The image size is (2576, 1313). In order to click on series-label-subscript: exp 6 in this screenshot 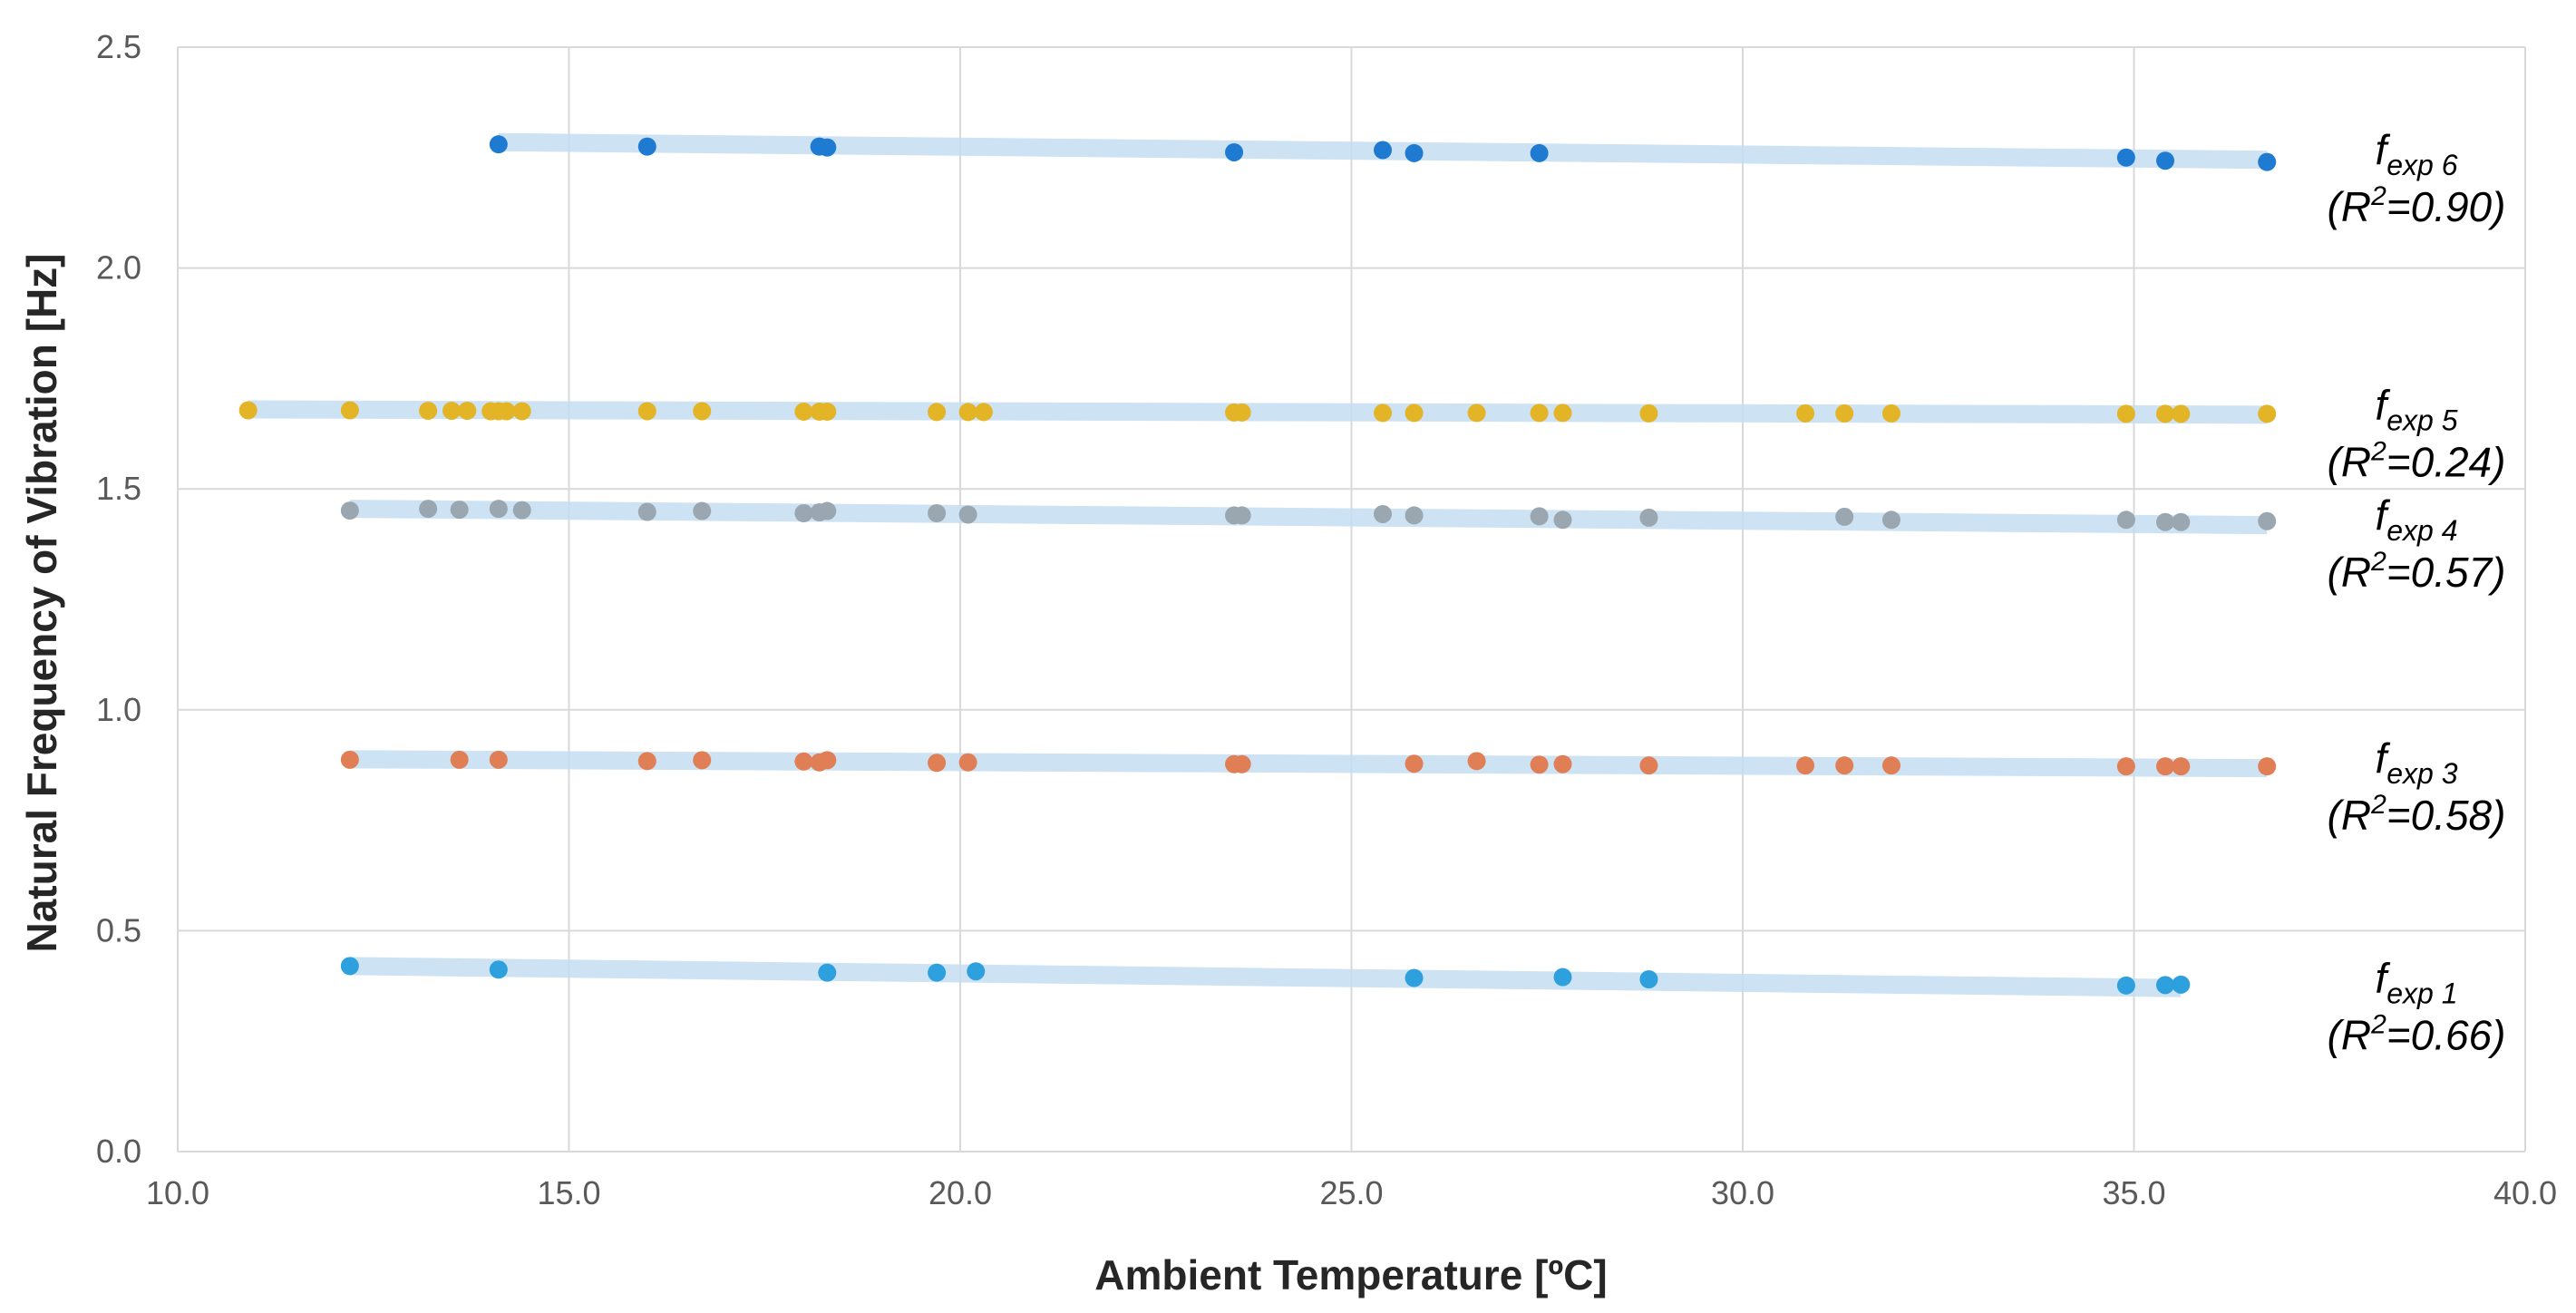, I will do `click(2421, 165)`.